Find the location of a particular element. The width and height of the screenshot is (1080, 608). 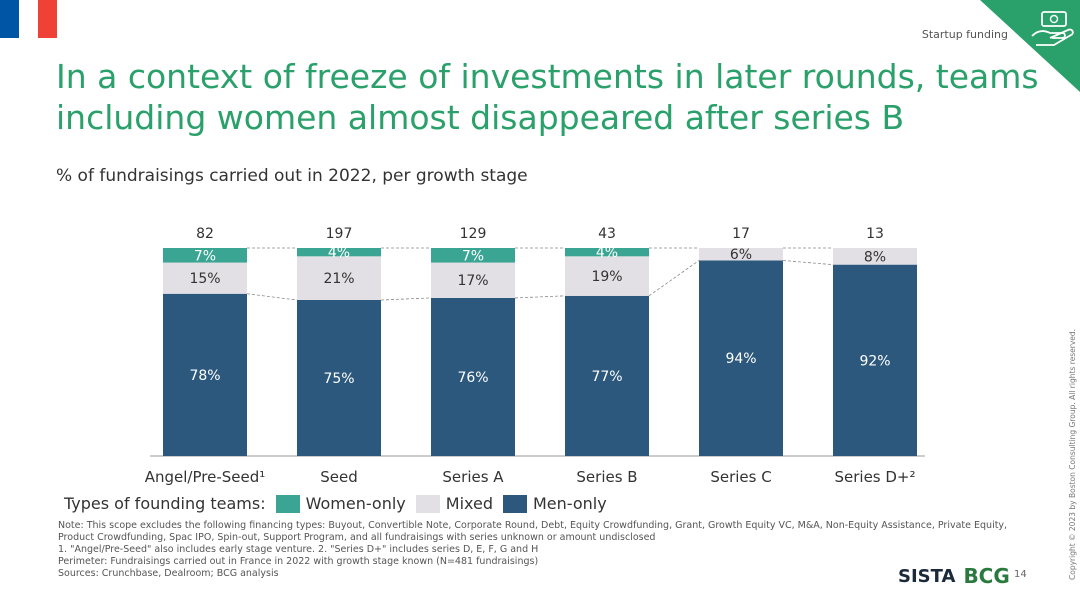

data-label-men-2: 76% is located at coordinates (472, 378).